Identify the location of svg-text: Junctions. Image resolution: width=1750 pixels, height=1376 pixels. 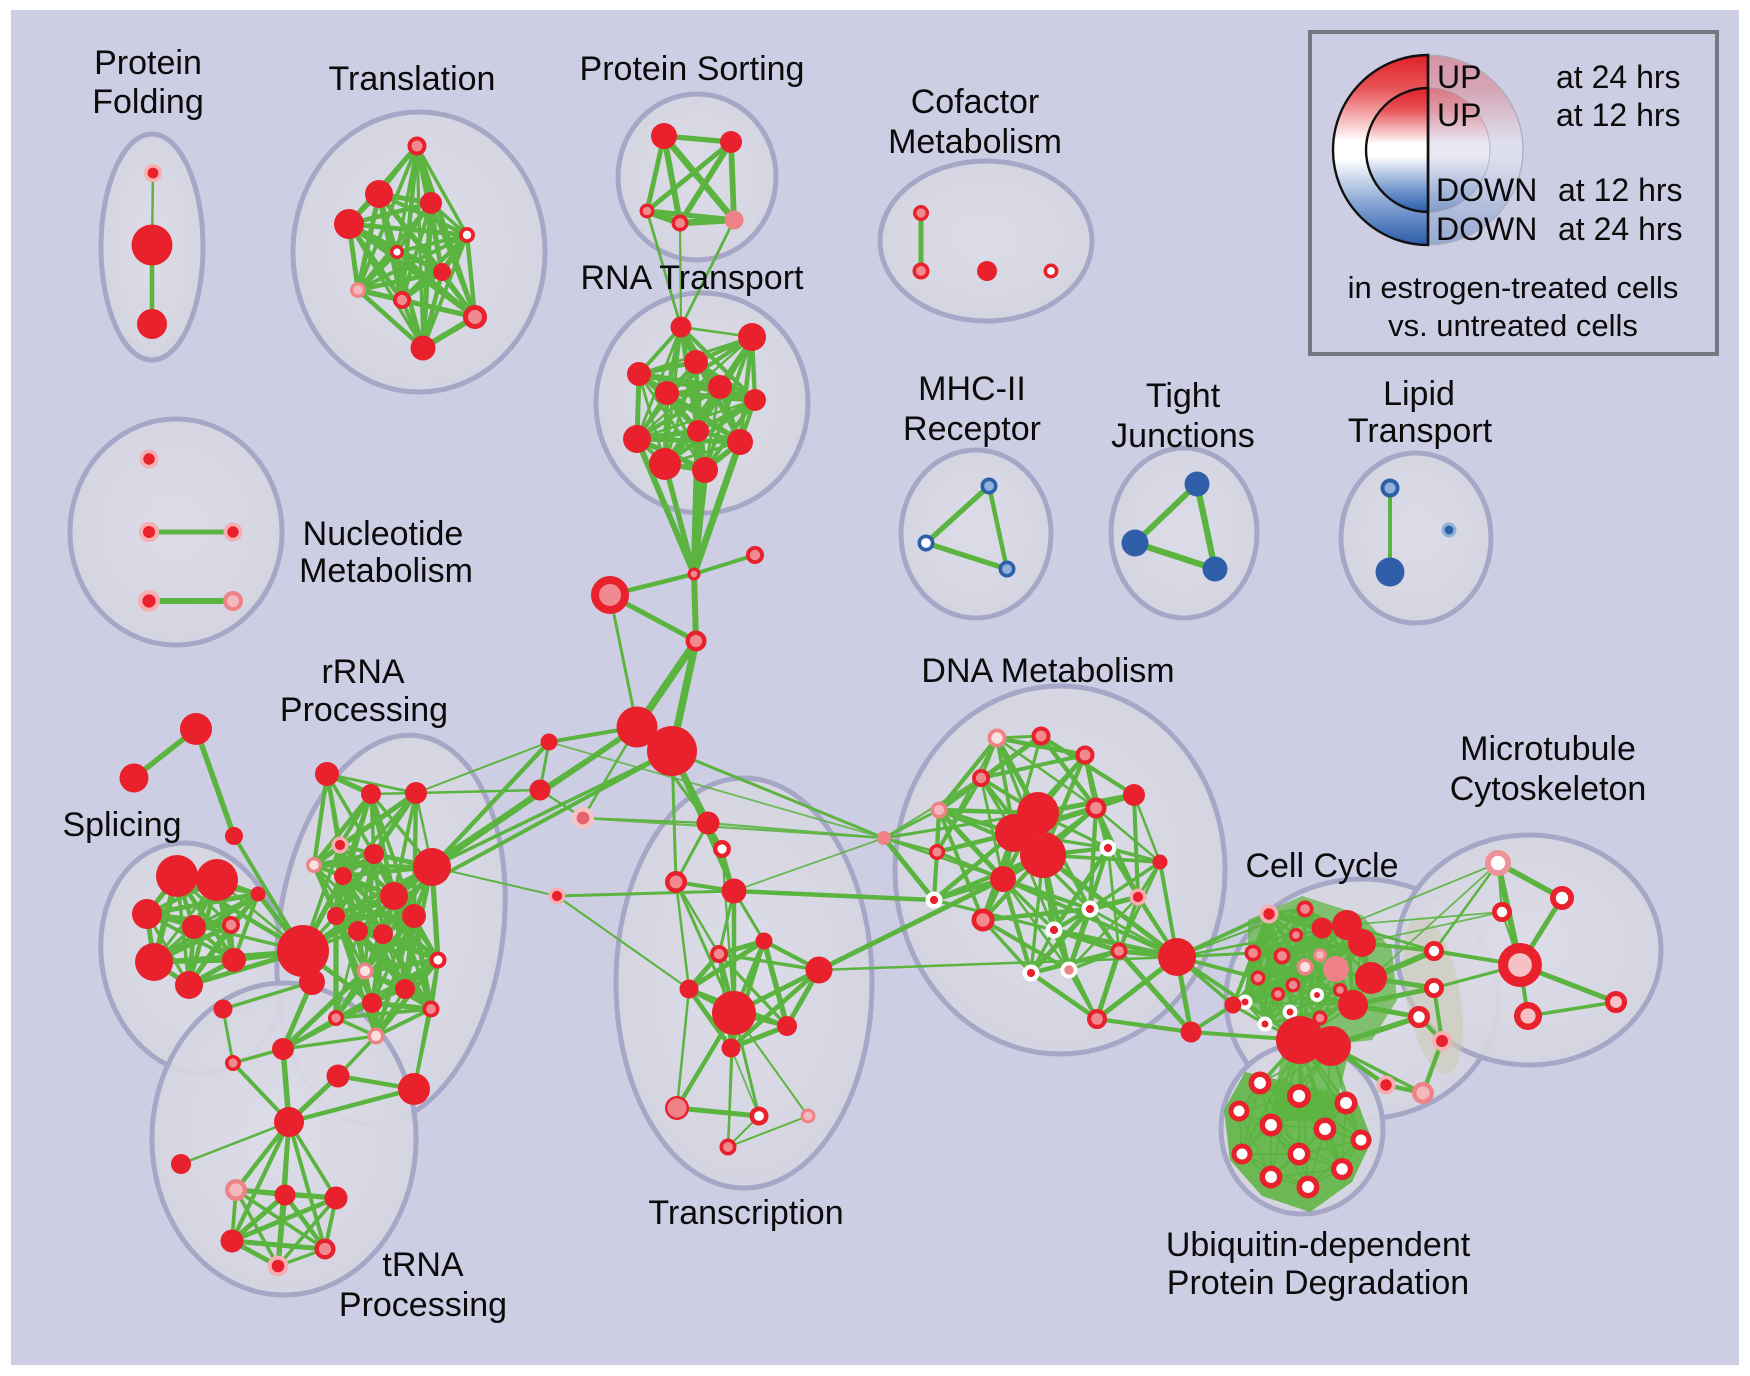
(1183, 436).